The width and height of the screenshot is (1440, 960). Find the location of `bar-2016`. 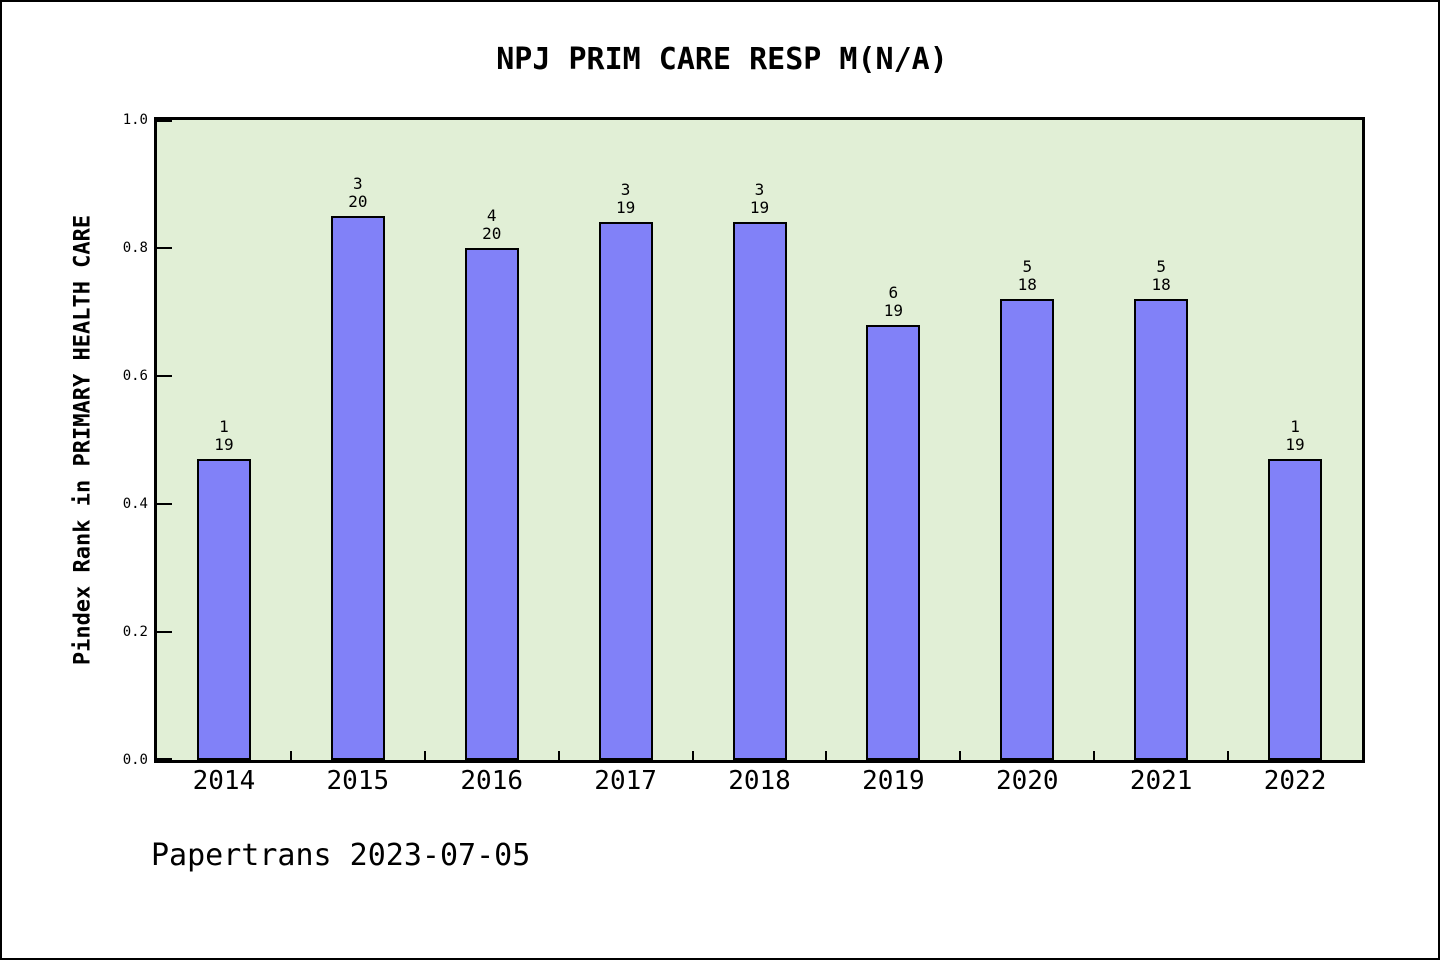

bar-2016 is located at coordinates (492, 504).